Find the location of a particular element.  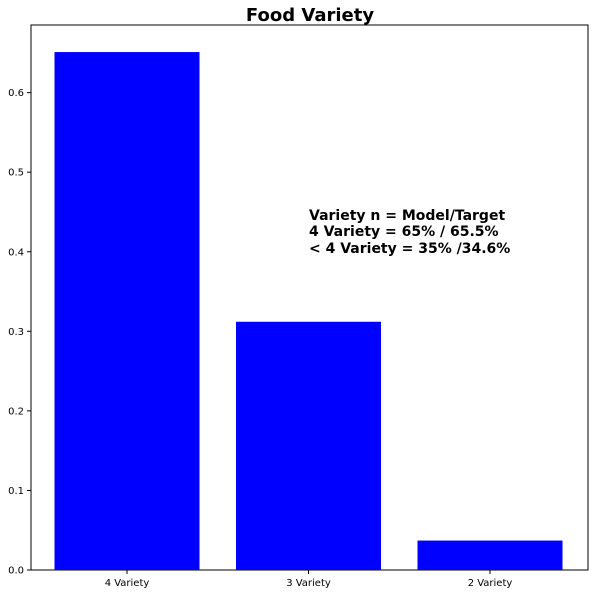

annotation-line-1: Variety n = Model/Target is located at coordinates (407, 216).